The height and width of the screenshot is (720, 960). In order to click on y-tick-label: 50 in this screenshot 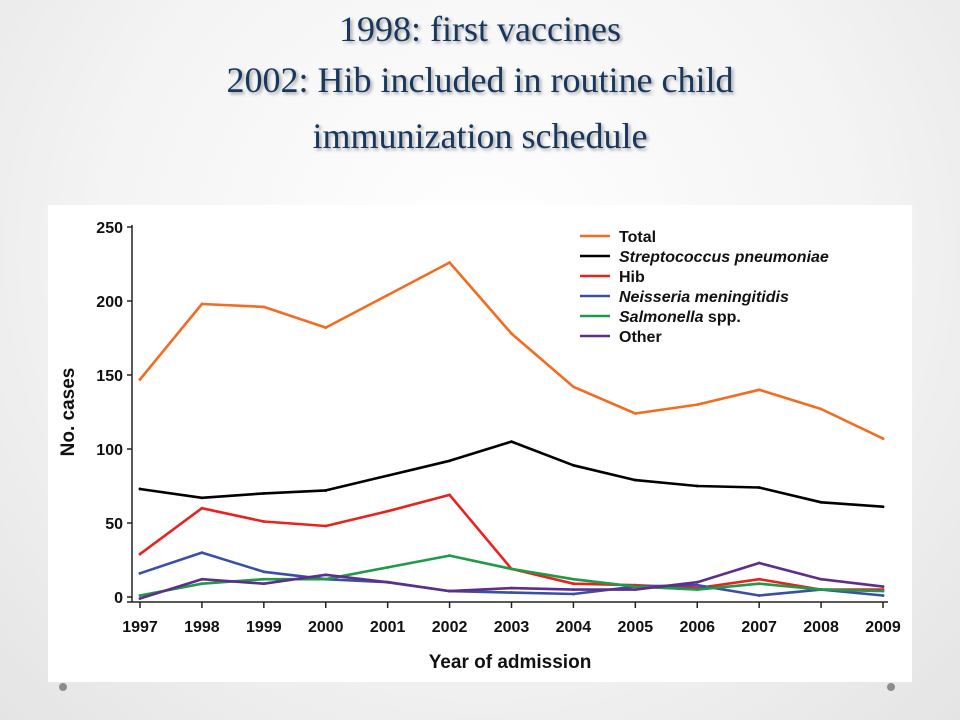, I will do `click(114, 524)`.